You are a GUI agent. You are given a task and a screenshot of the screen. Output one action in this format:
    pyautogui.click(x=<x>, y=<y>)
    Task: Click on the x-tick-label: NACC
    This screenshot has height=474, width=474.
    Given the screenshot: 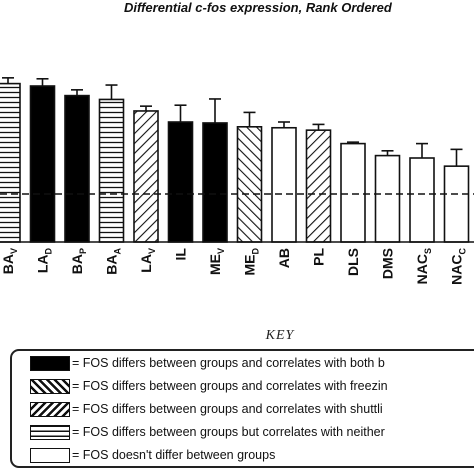 What is the action you would take?
    pyautogui.click(x=458, y=266)
    